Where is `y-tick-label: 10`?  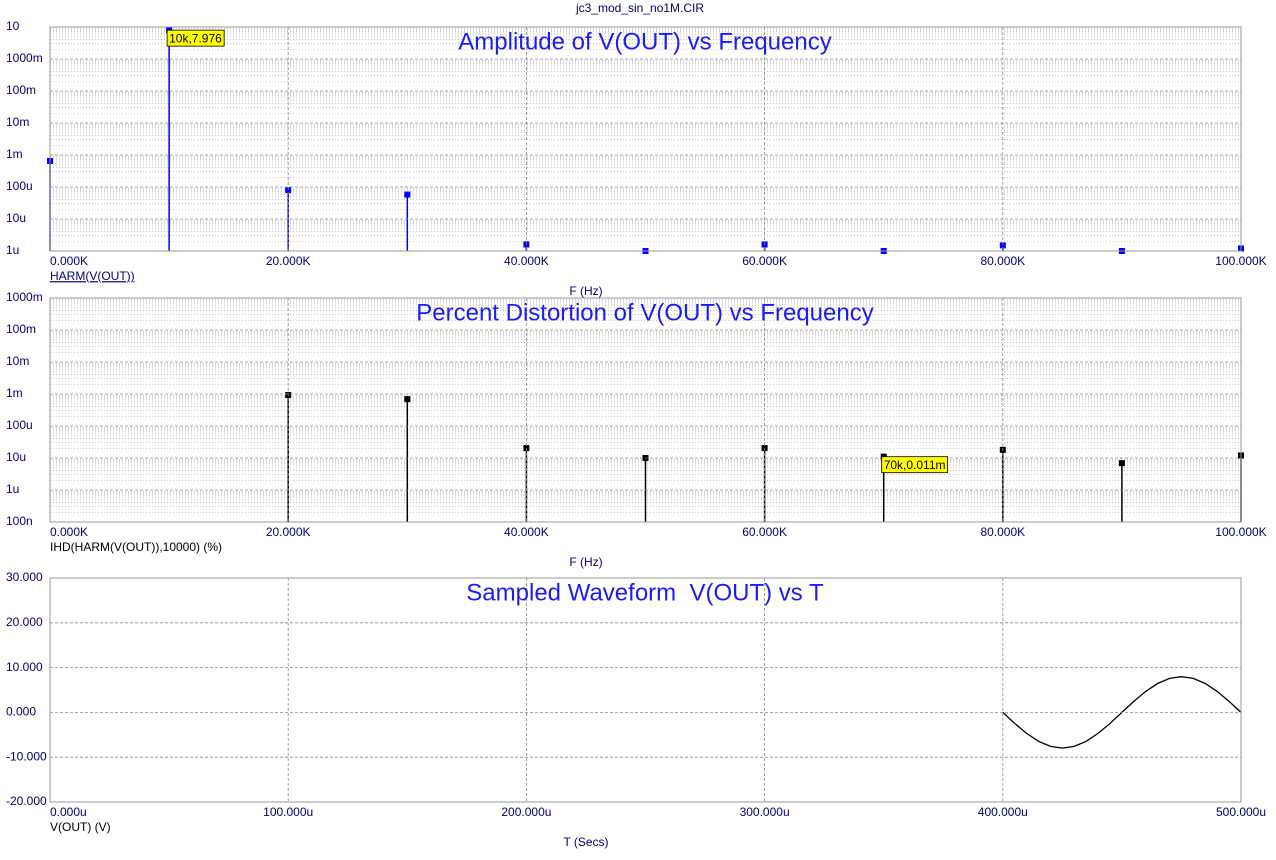
y-tick-label: 10 is located at coordinates (13, 26).